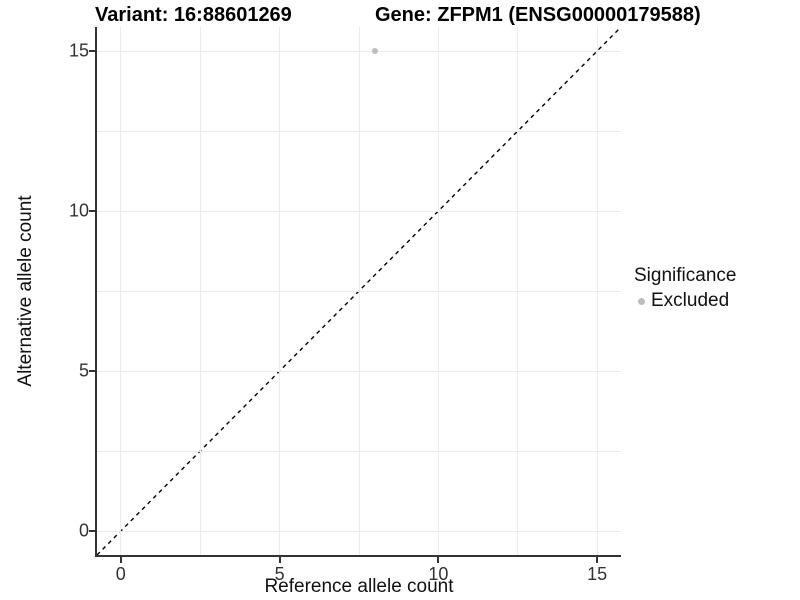 The width and height of the screenshot is (800, 600). I want to click on y-tick-label: 15, so click(78, 50).